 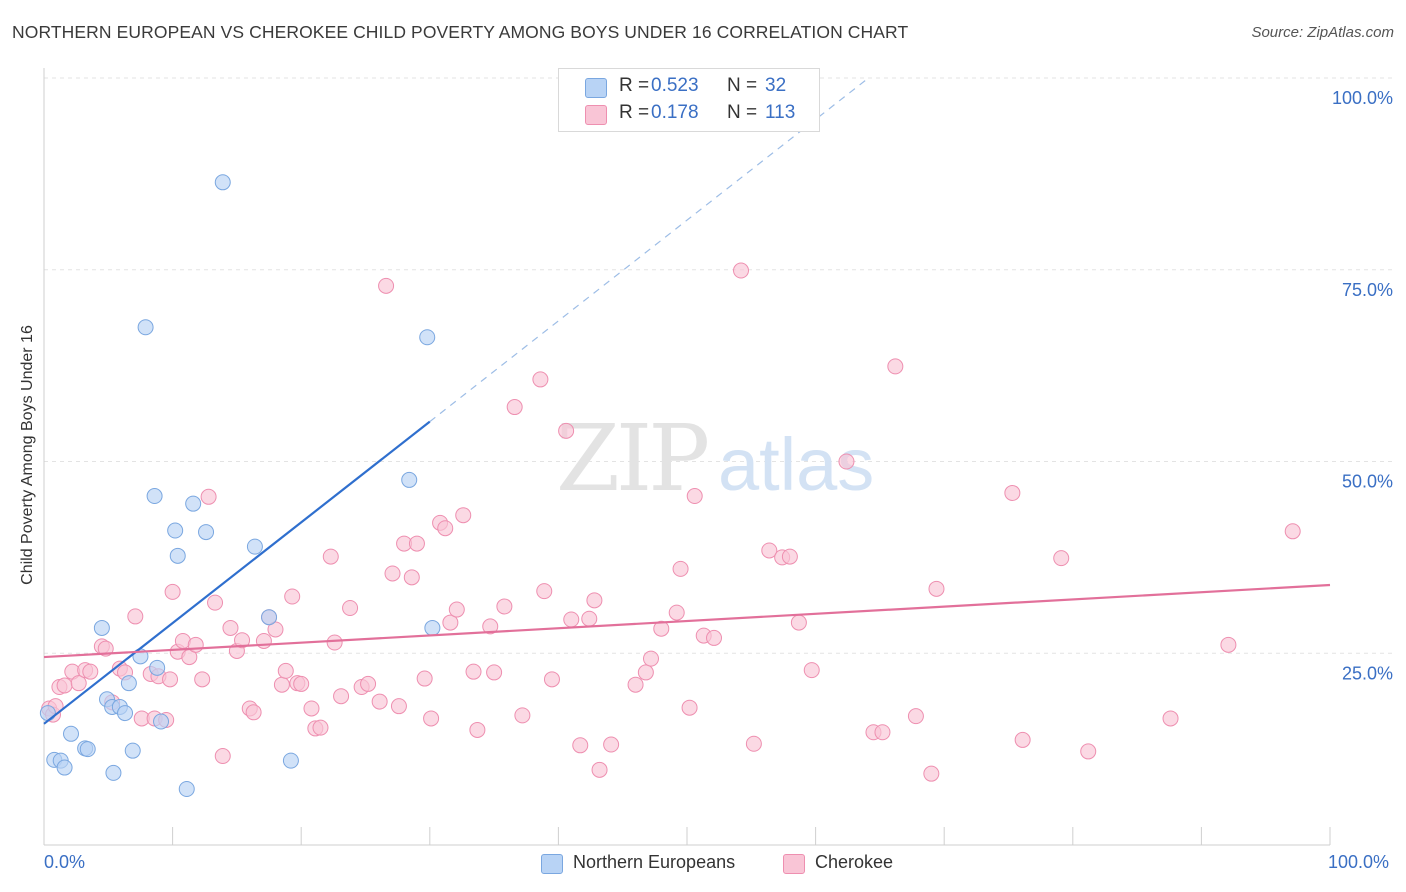 I want to click on source-label: Source: ZipAtlas.com, so click(x=1322, y=32).